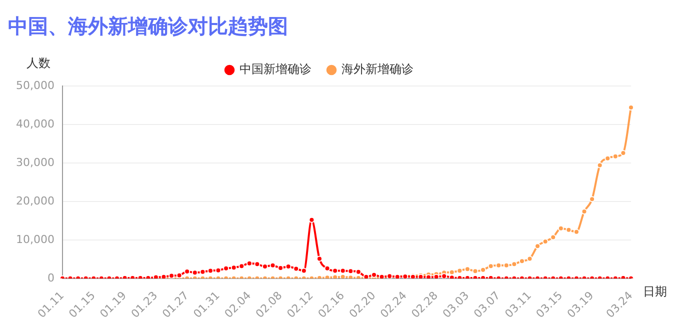  I want to click on y-tick-label: 20,000, so click(35, 201).